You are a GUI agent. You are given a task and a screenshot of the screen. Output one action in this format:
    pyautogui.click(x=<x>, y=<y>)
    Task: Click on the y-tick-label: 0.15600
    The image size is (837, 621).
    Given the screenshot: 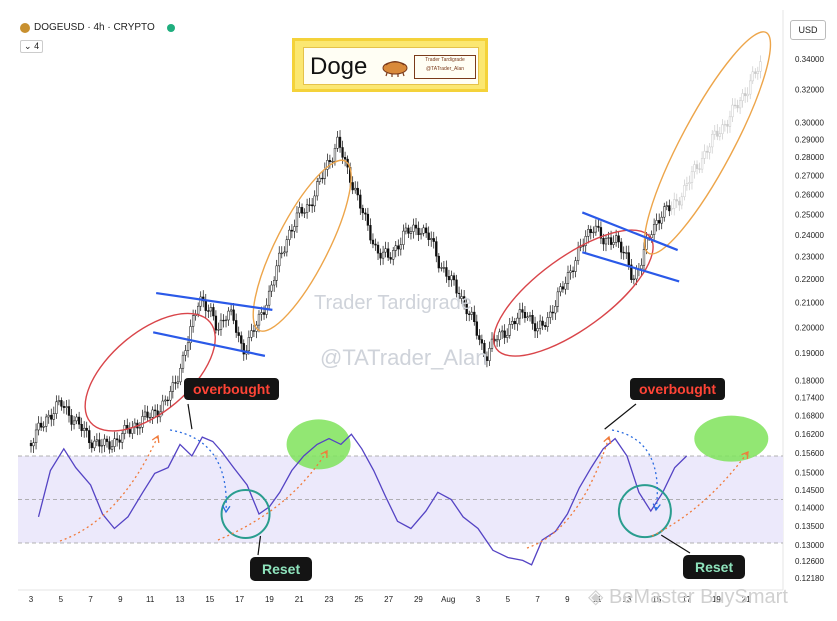 What is the action you would take?
    pyautogui.click(x=809, y=453)
    